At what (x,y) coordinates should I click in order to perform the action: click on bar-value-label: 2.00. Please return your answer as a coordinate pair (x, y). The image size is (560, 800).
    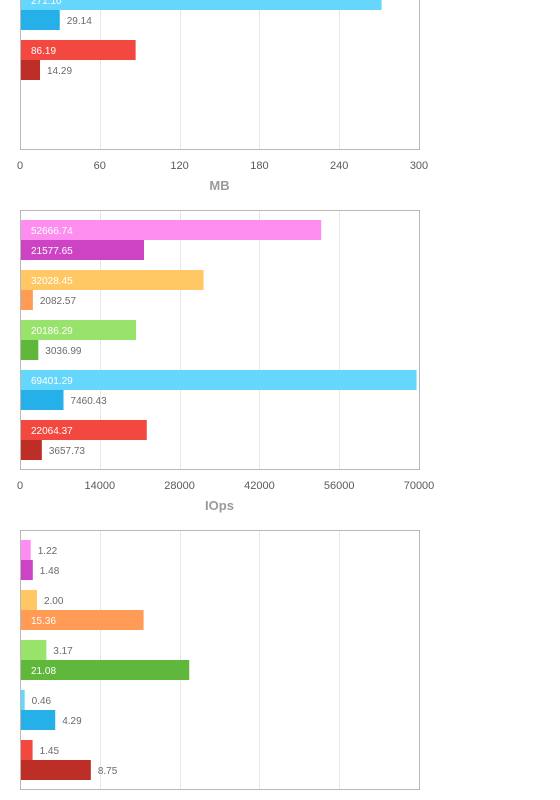
    Looking at the image, I should click on (54, 601).